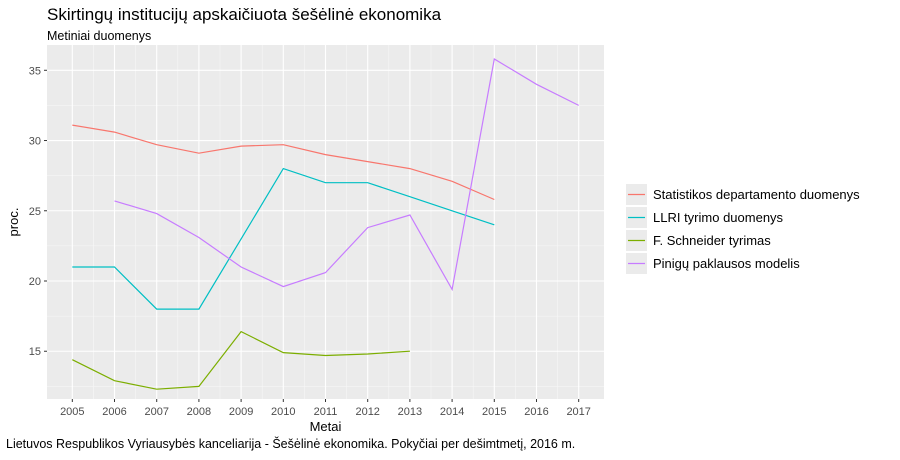  What do you see at coordinates (726, 263) in the screenshot?
I see `legend-label: Pinigų paklausos modelis` at bounding box center [726, 263].